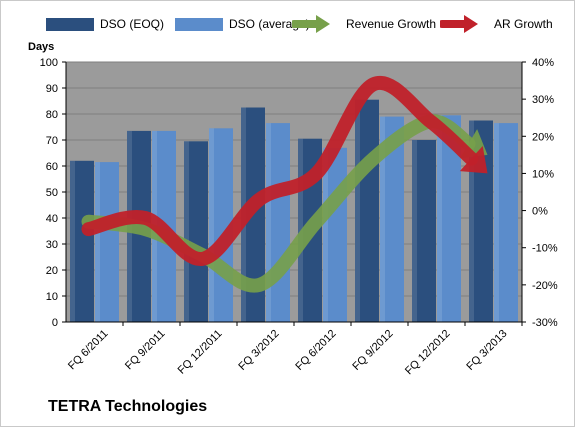  What do you see at coordinates (523, 24) in the screenshot?
I see `legend-label: AR Growth` at bounding box center [523, 24].